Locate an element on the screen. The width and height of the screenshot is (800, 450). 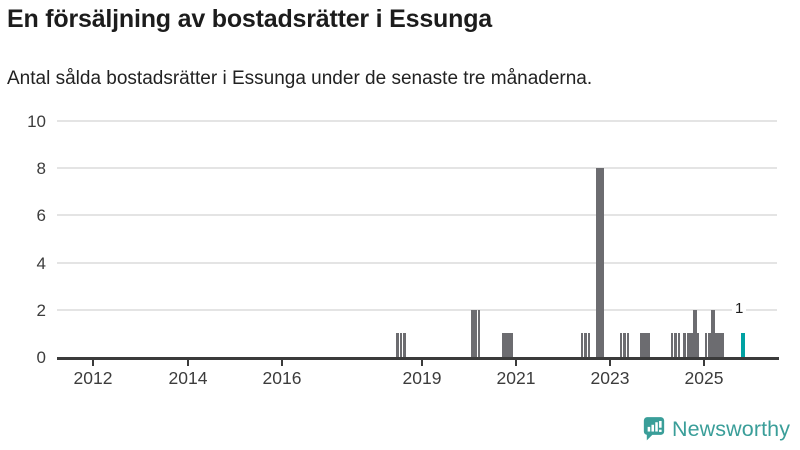
x-axis-label-2023: 2023 is located at coordinates (610, 378).